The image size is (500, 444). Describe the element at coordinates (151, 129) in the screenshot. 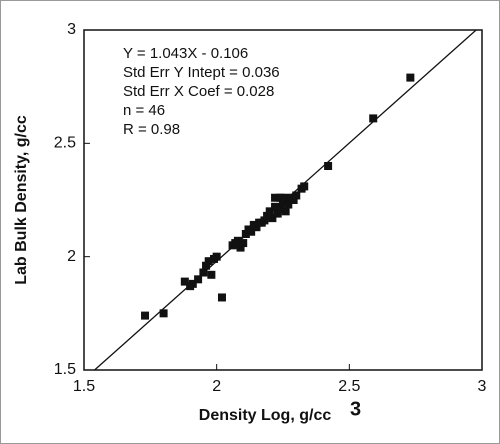

I see `annotation: R = 0.98` at that location.